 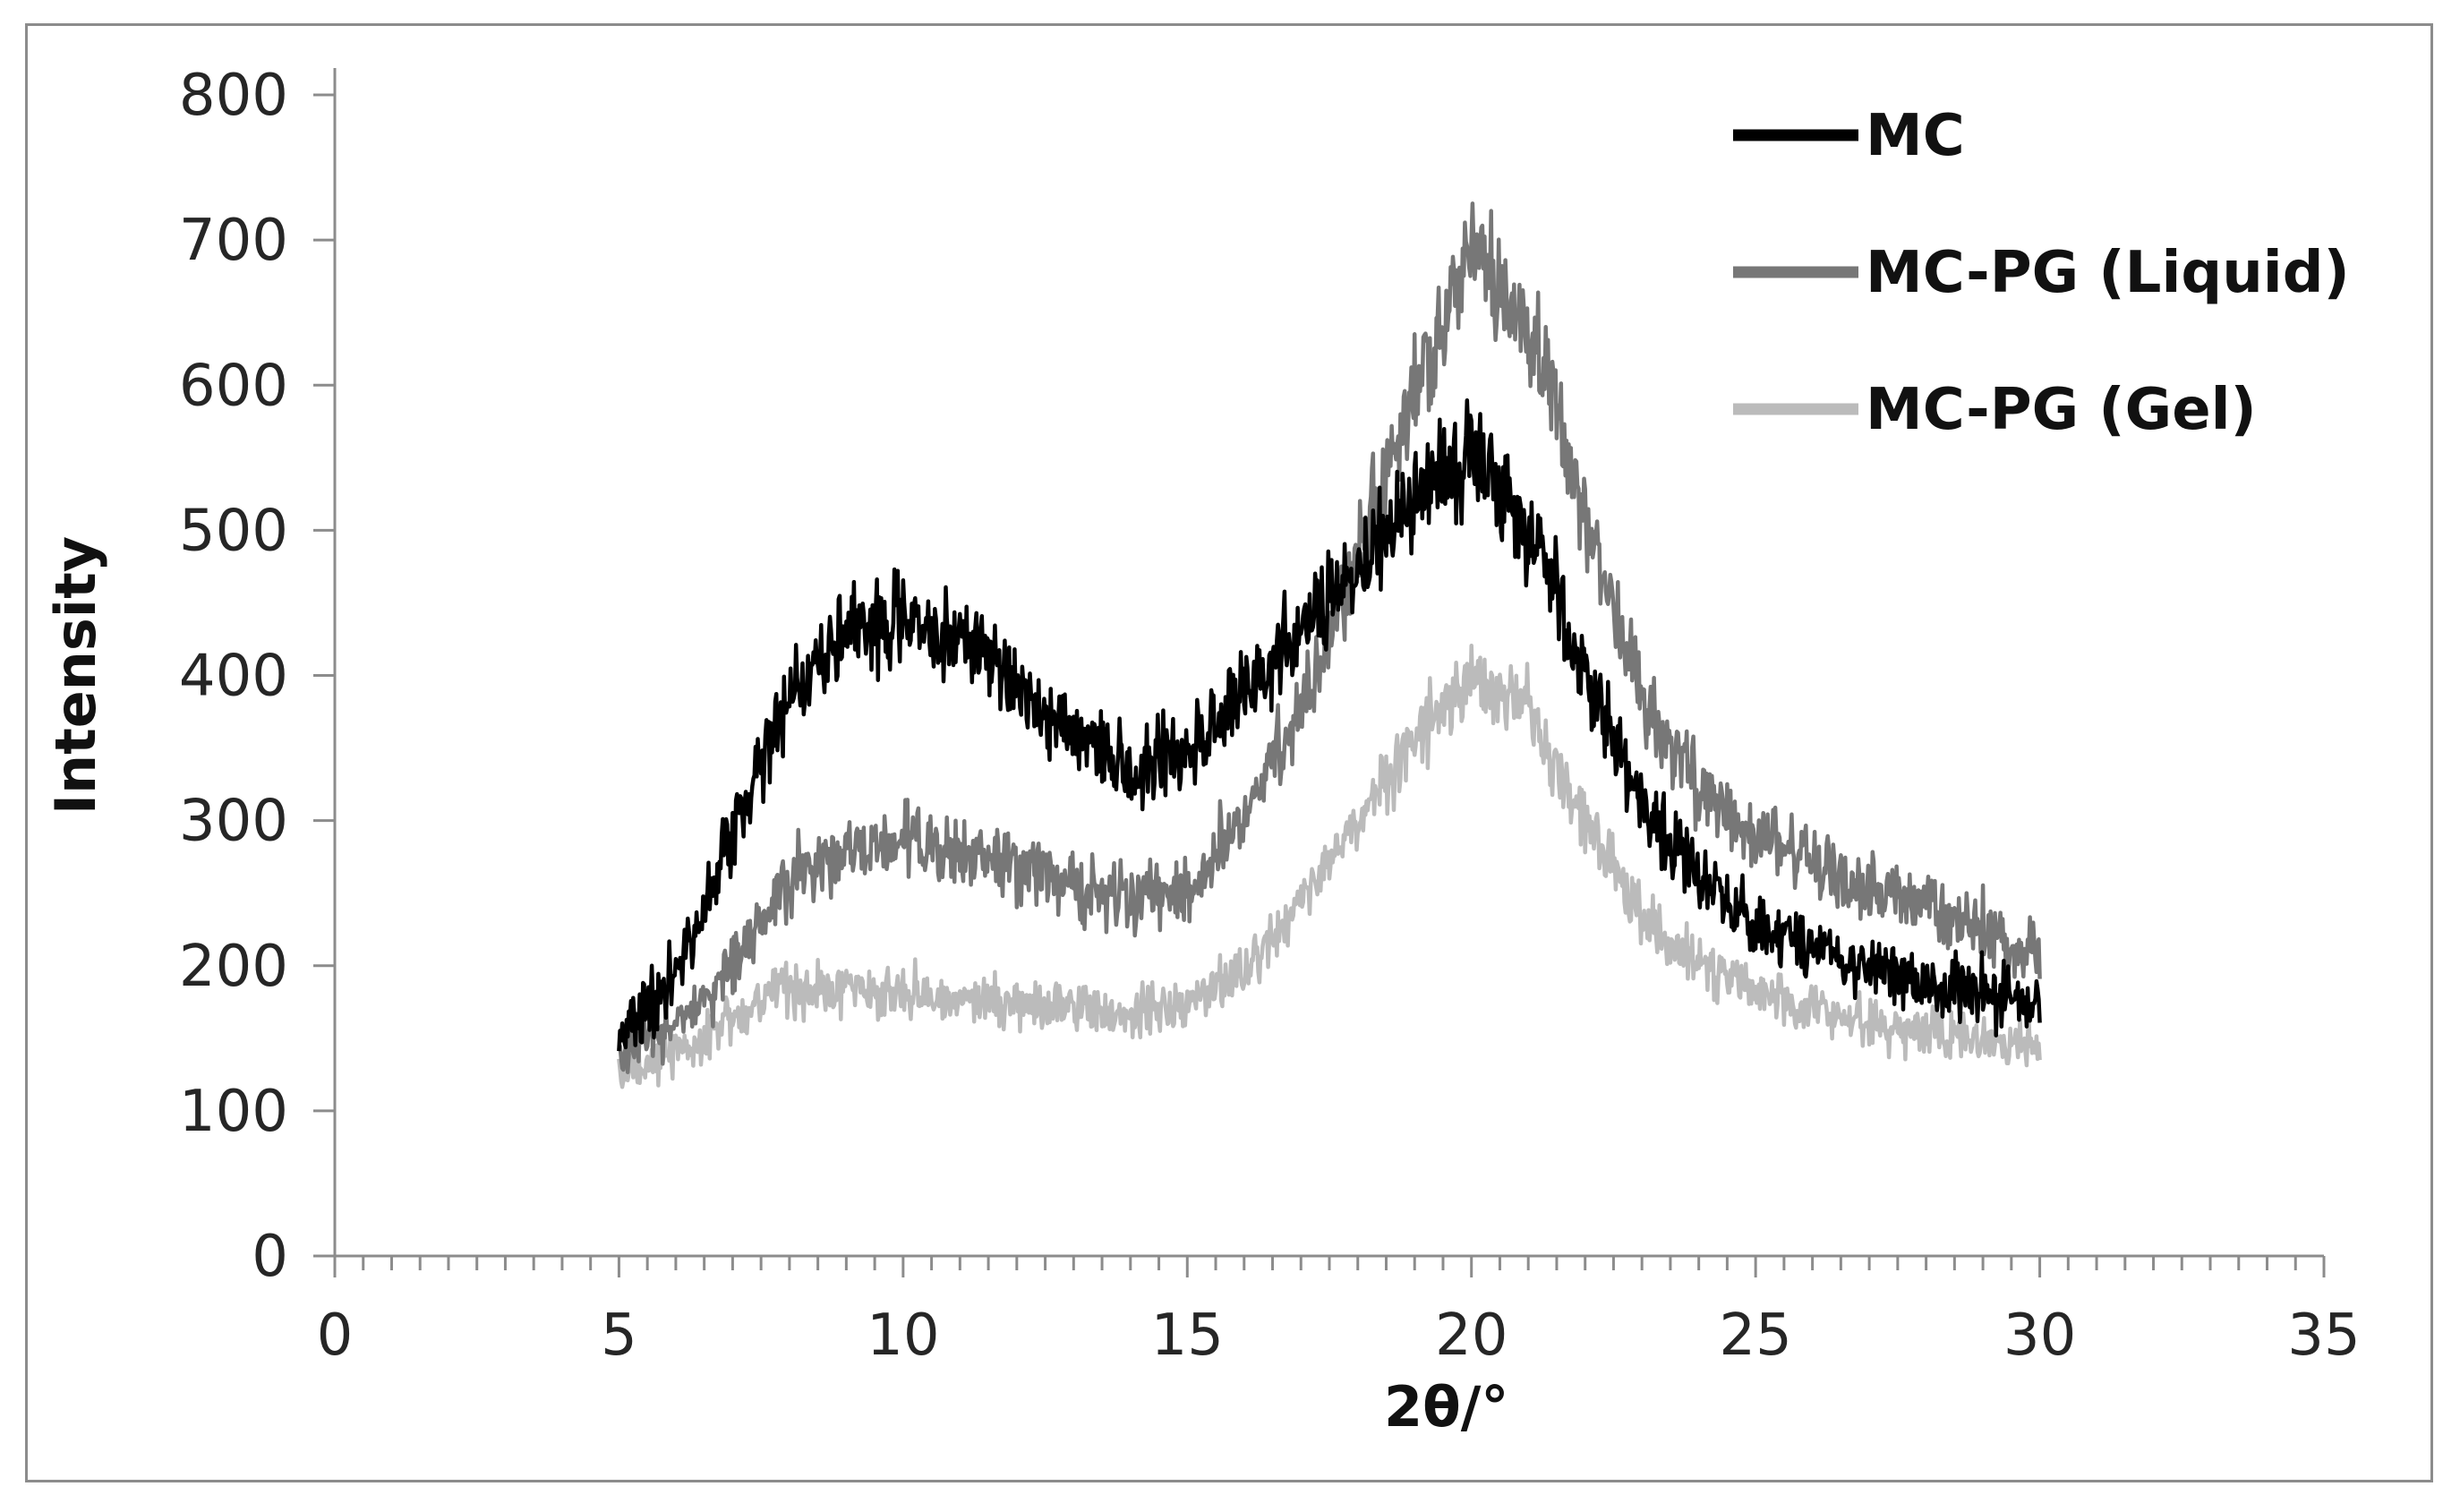 I want to click on x-tick-label: 30, so click(x=2040, y=1336).